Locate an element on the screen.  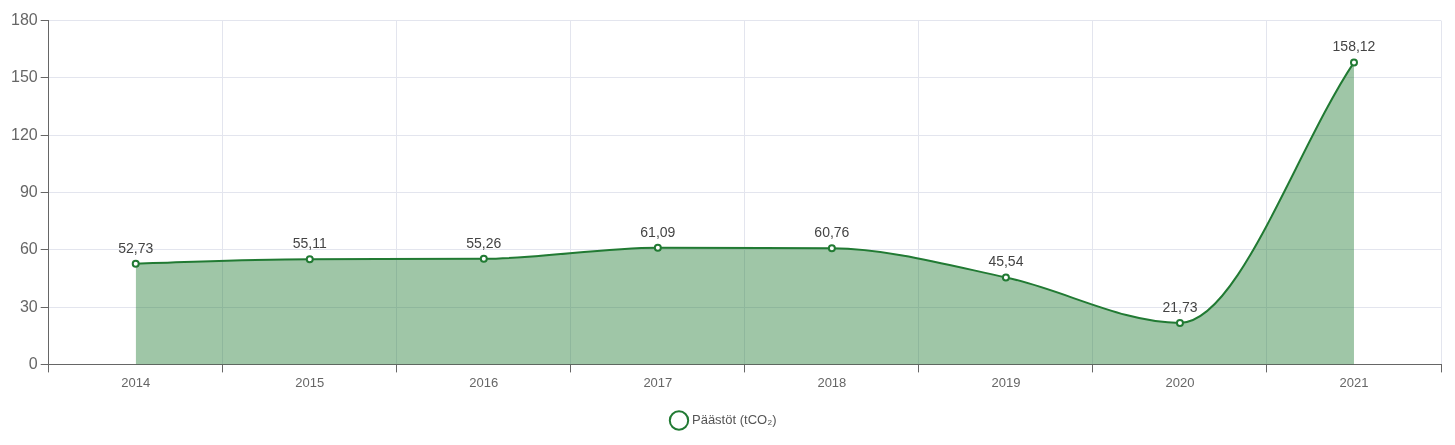
y-tick-label: 60 is located at coordinates (28, 249).